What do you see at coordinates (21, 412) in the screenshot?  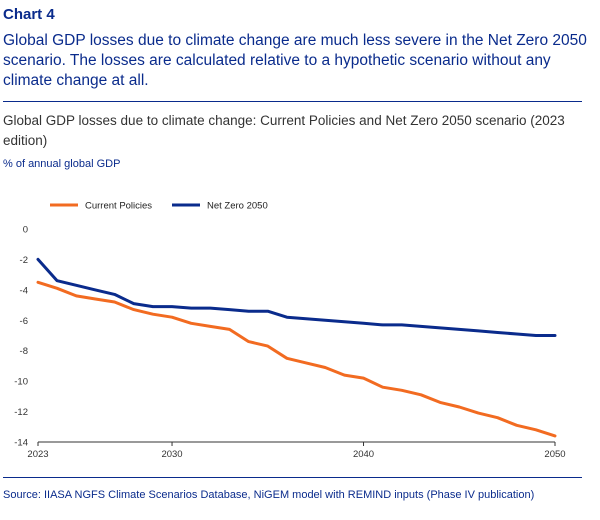 I see `y-tick-label: -12` at bounding box center [21, 412].